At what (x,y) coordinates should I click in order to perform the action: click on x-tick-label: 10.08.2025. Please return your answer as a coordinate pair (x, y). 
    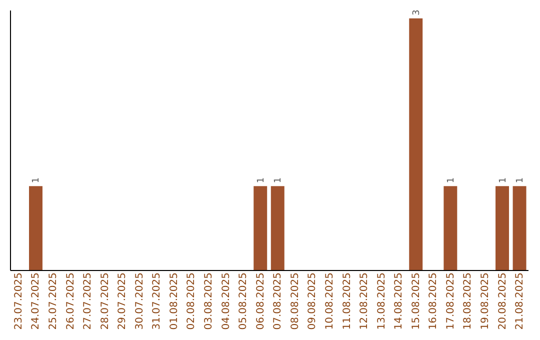
    Looking at the image, I should click on (330, 301).